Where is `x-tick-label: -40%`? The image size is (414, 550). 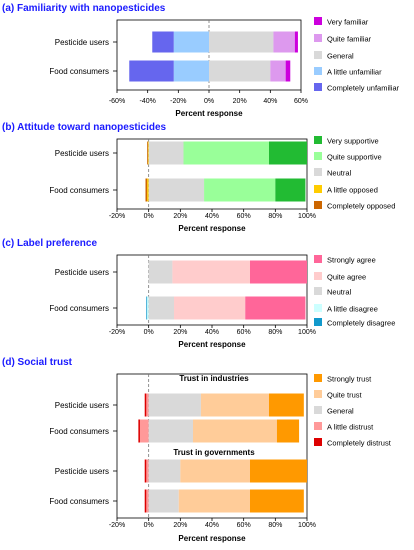
x-tick-label: -40% is located at coordinates (147, 101).